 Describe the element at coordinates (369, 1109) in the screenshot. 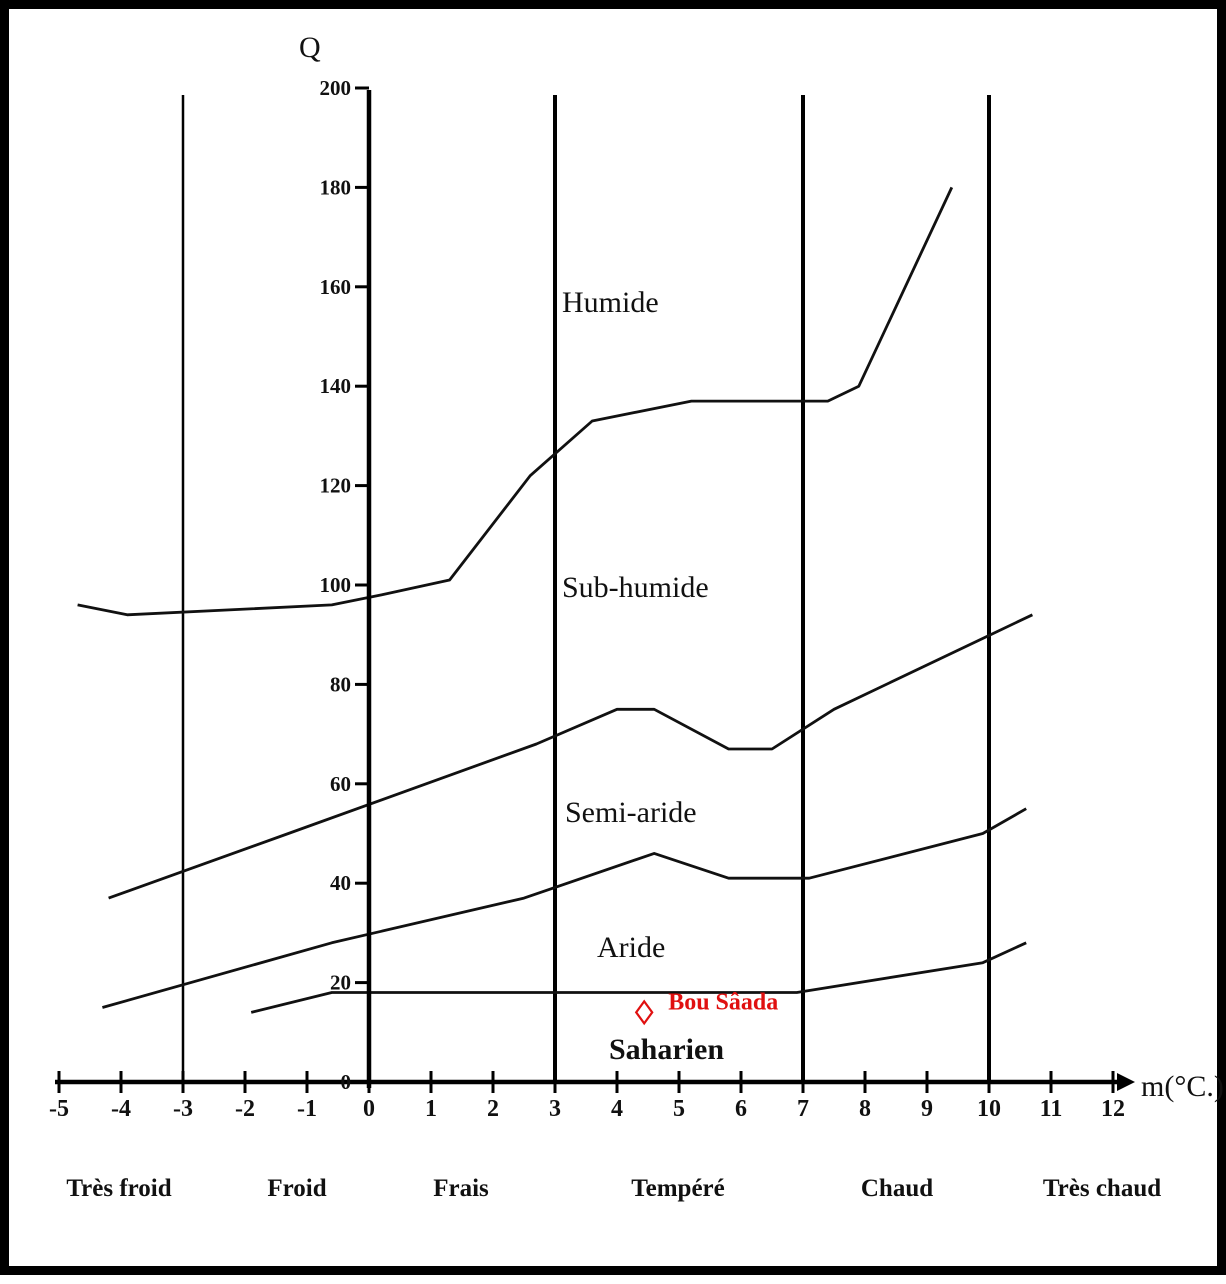

I see `x-tick-label: 0` at that location.